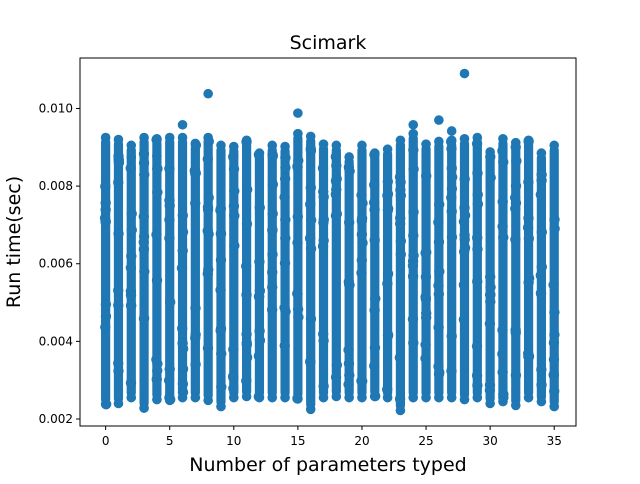 The height and width of the screenshot is (484, 640). Describe the element at coordinates (328, 43) in the screenshot. I see `chart-title: Scimark` at that location.